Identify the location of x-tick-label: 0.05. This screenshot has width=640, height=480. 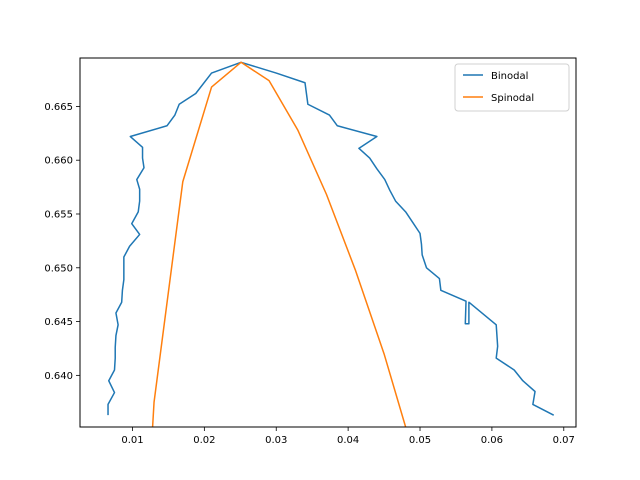
(420, 440).